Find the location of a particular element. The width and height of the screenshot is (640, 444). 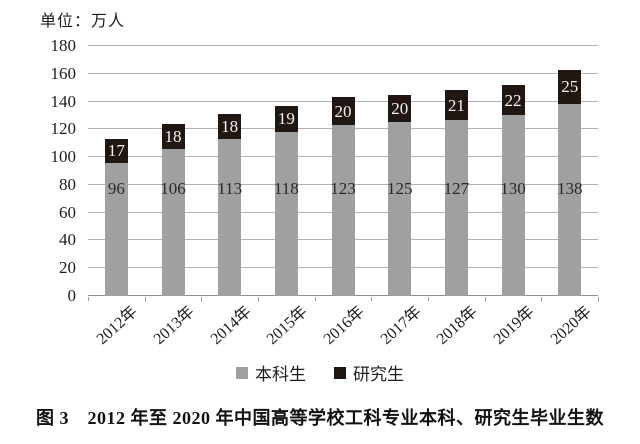

y-axis: 0 20 40 60 80 100 120 140 160 180 is located at coordinates (41, 170).